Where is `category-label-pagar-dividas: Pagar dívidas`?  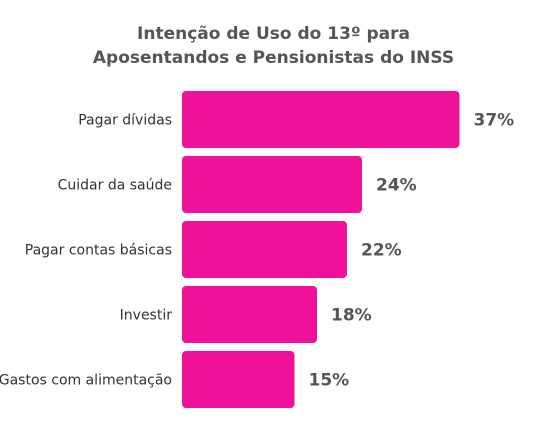
category-label-pagar-dividas: Pagar dívidas is located at coordinates (125, 121).